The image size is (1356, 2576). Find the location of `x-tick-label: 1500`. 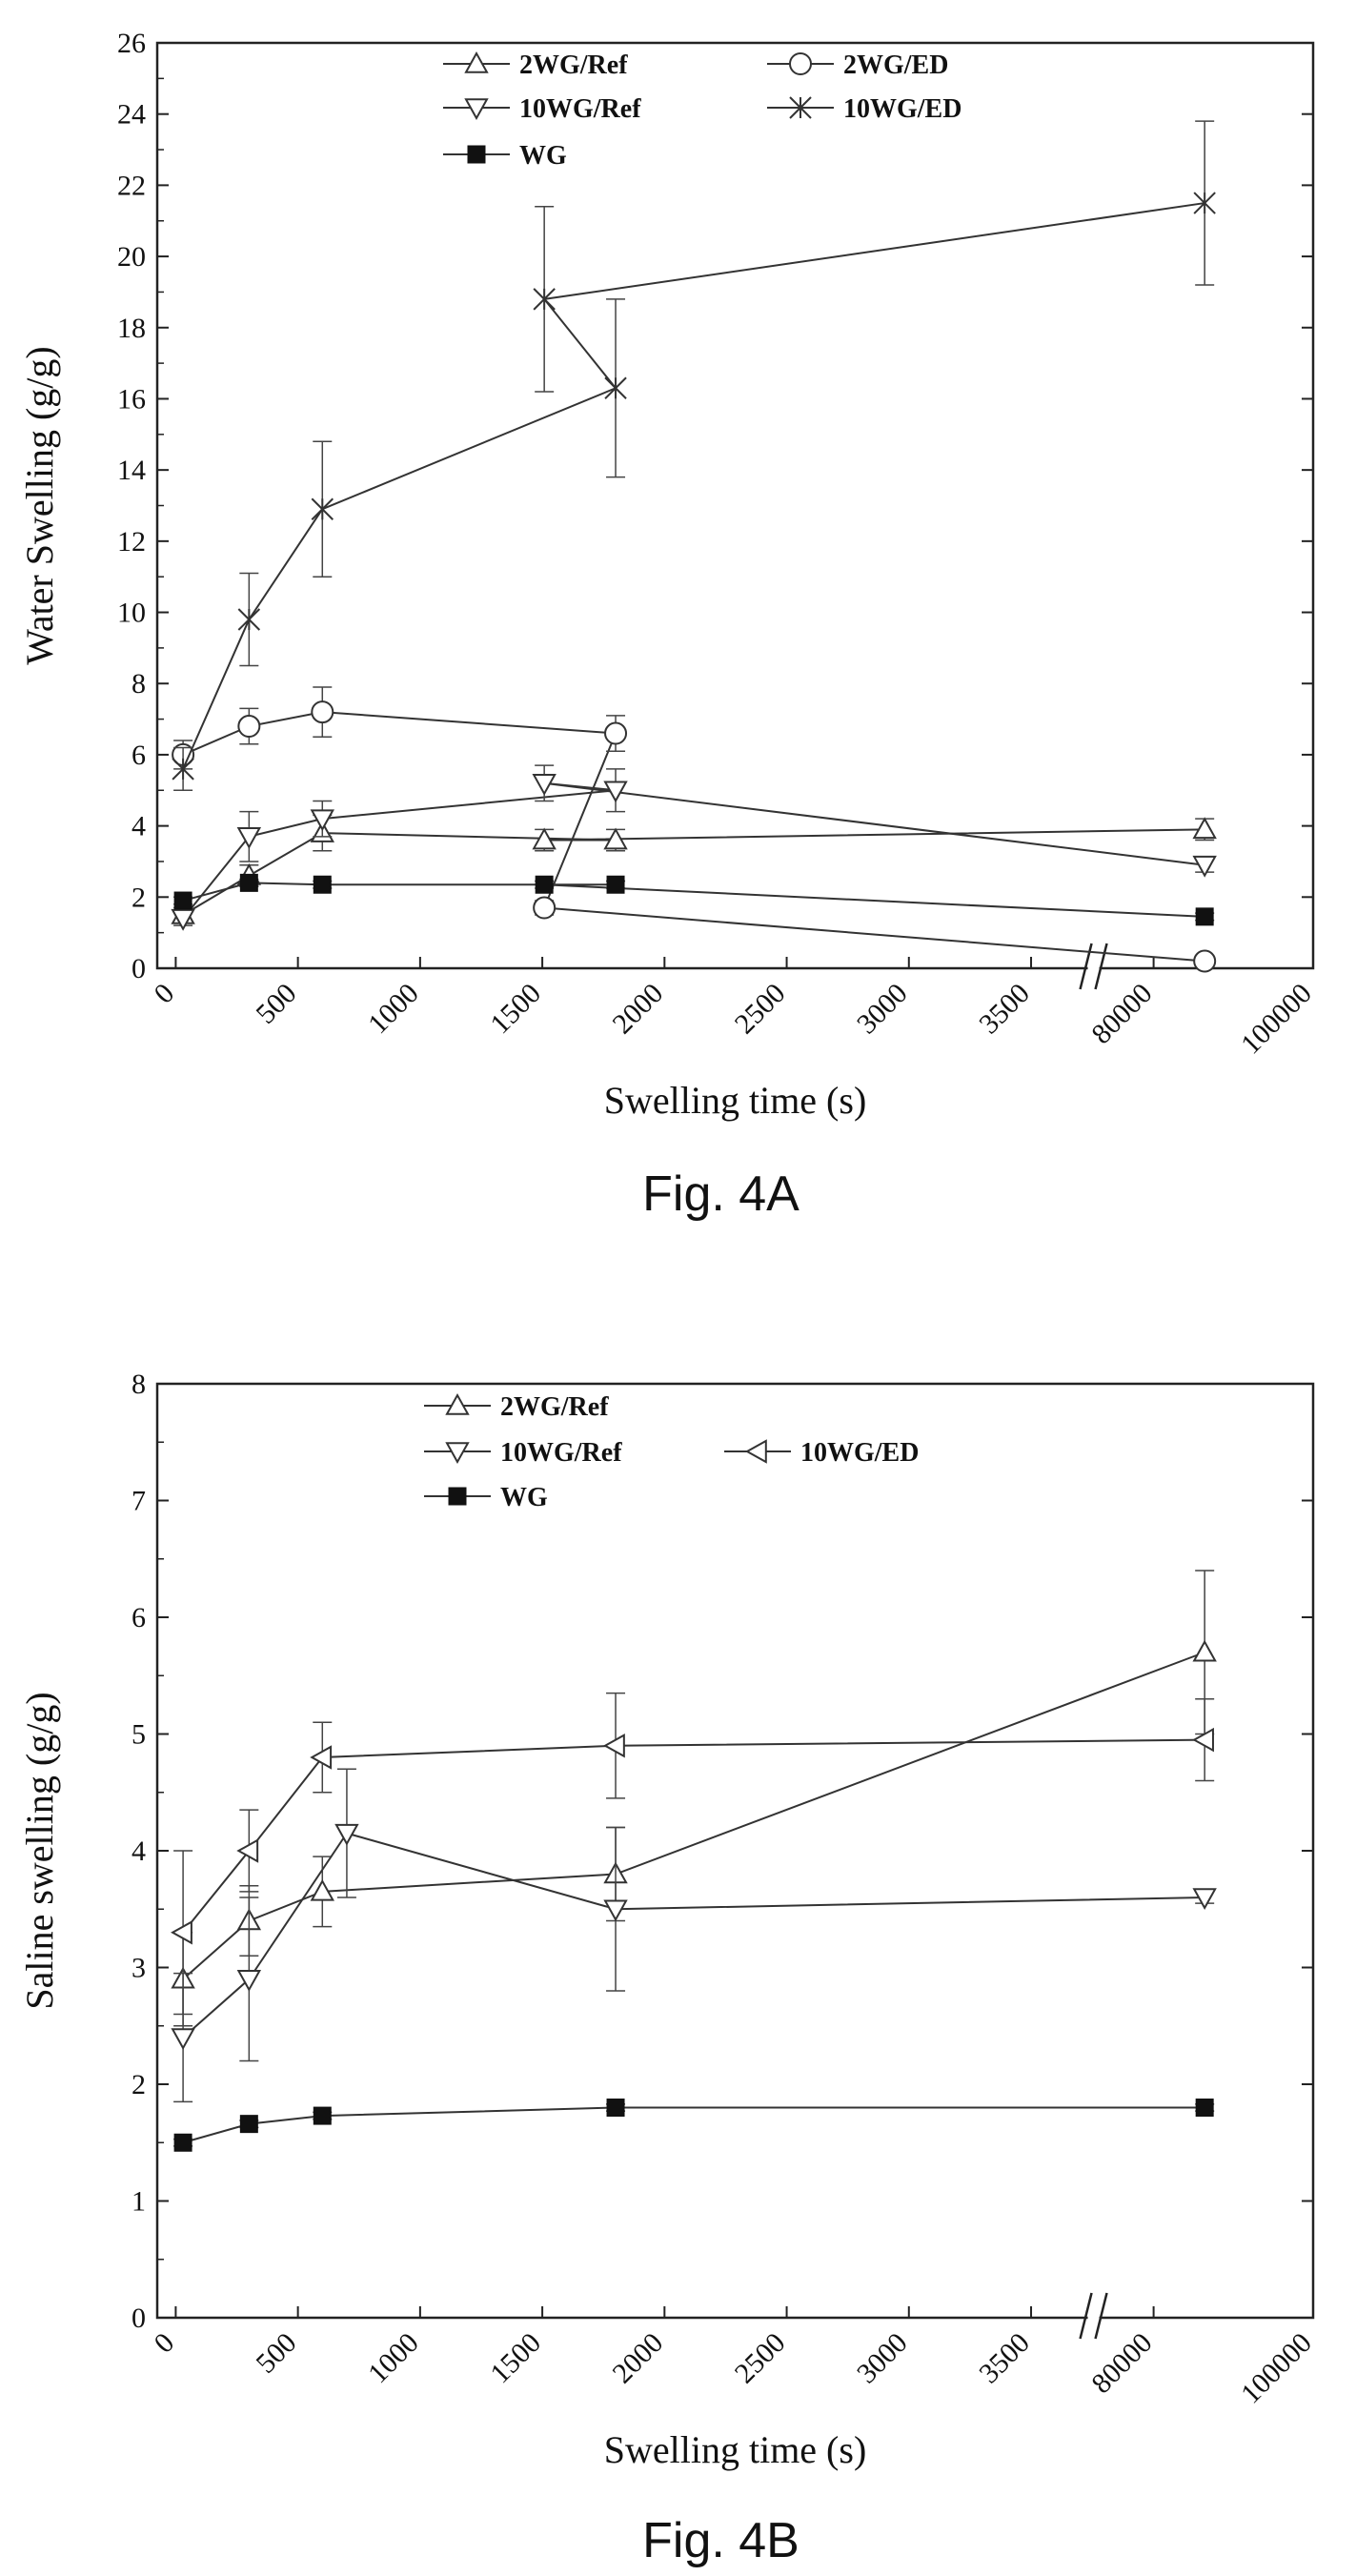

x-tick-label: 1500 is located at coordinates (516, 1009).